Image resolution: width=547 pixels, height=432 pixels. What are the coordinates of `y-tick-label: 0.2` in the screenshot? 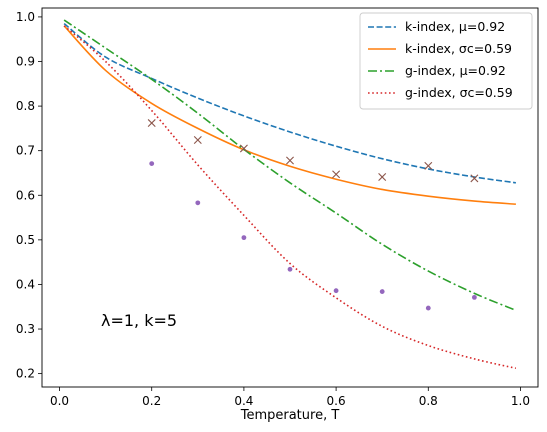 It's located at (25, 374).